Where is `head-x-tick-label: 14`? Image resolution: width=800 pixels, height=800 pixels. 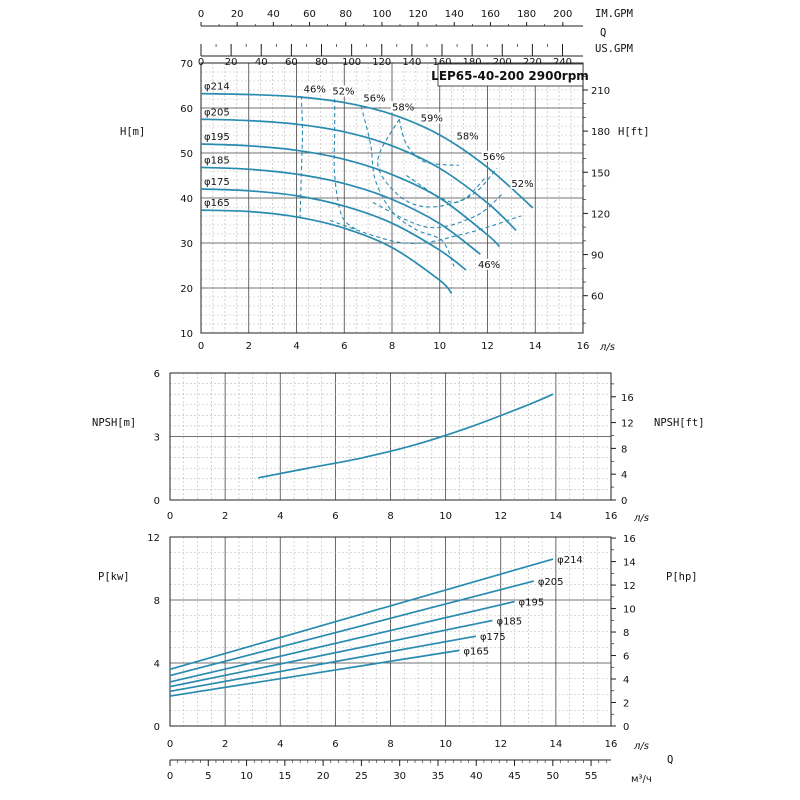
head-x-tick-label: 14 is located at coordinates (535, 346).